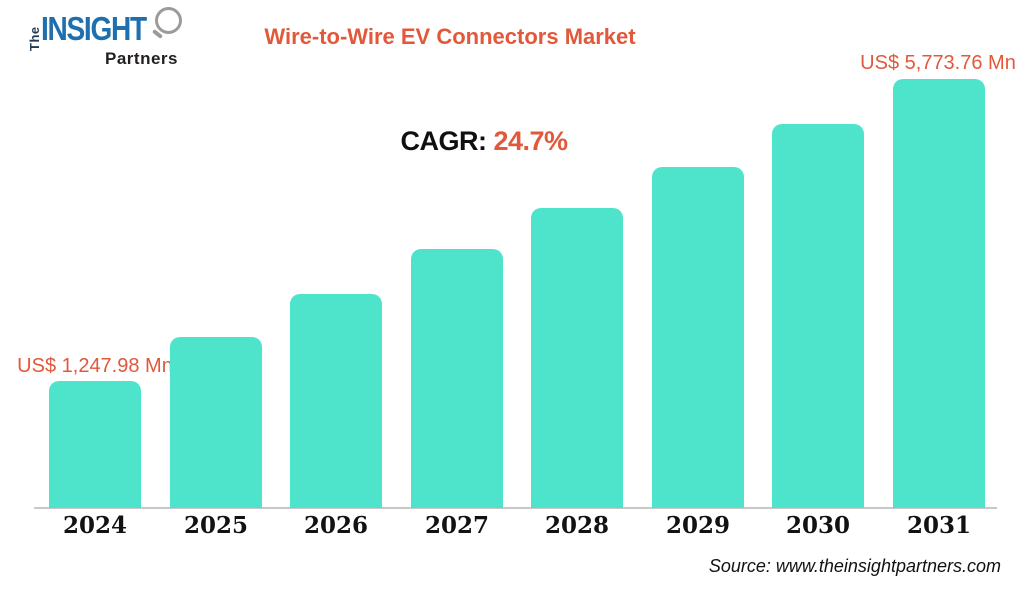 The width and height of the screenshot is (1027, 591). I want to click on insight-partners-logo: The INSIGHT Partners, so click(110, 38).